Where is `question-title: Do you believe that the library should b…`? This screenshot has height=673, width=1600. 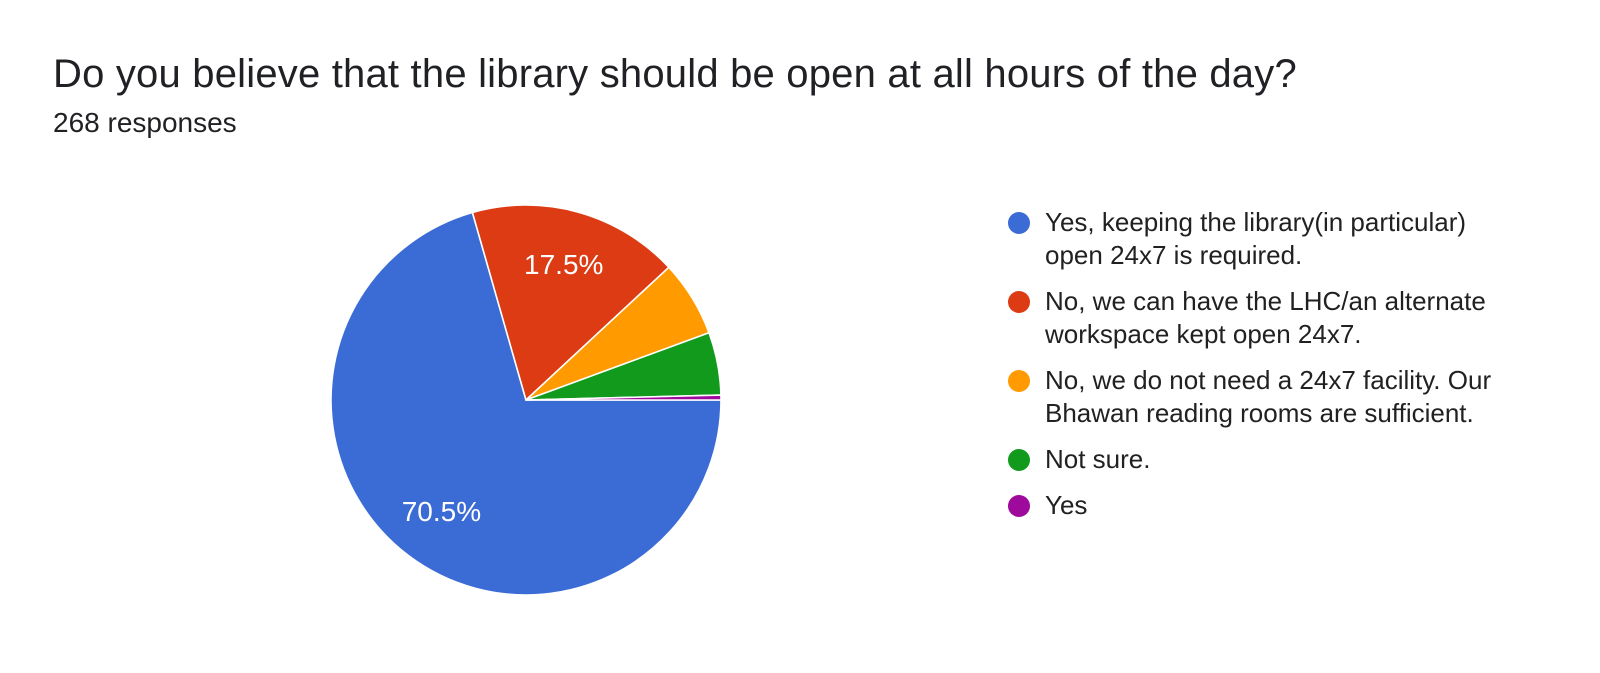 question-title: Do you believe that the library should b… is located at coordinates (675, 74).